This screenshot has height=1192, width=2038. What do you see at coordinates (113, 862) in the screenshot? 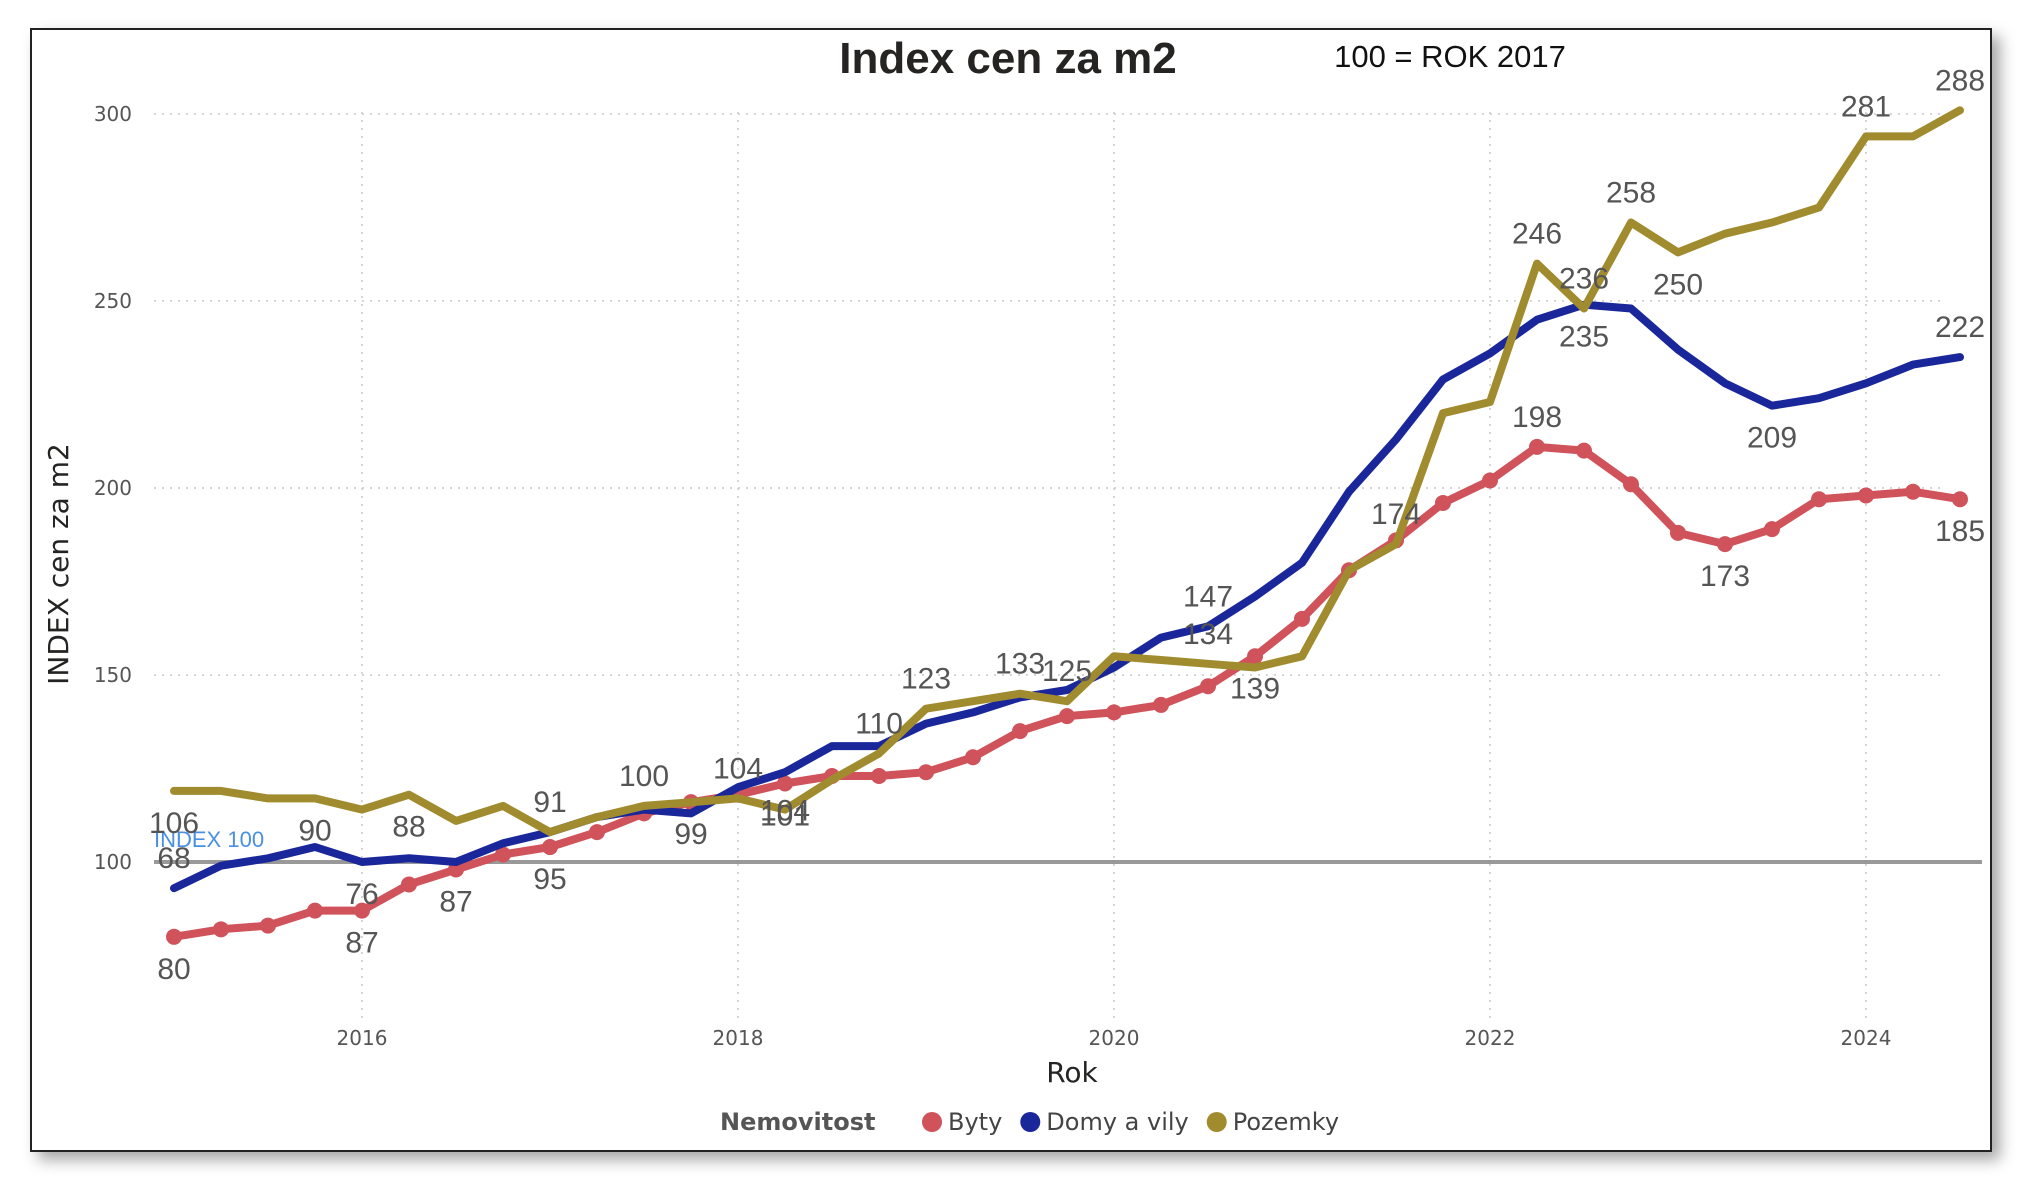
I see `y-tick-label: 100` at bounding box center [113, 862].